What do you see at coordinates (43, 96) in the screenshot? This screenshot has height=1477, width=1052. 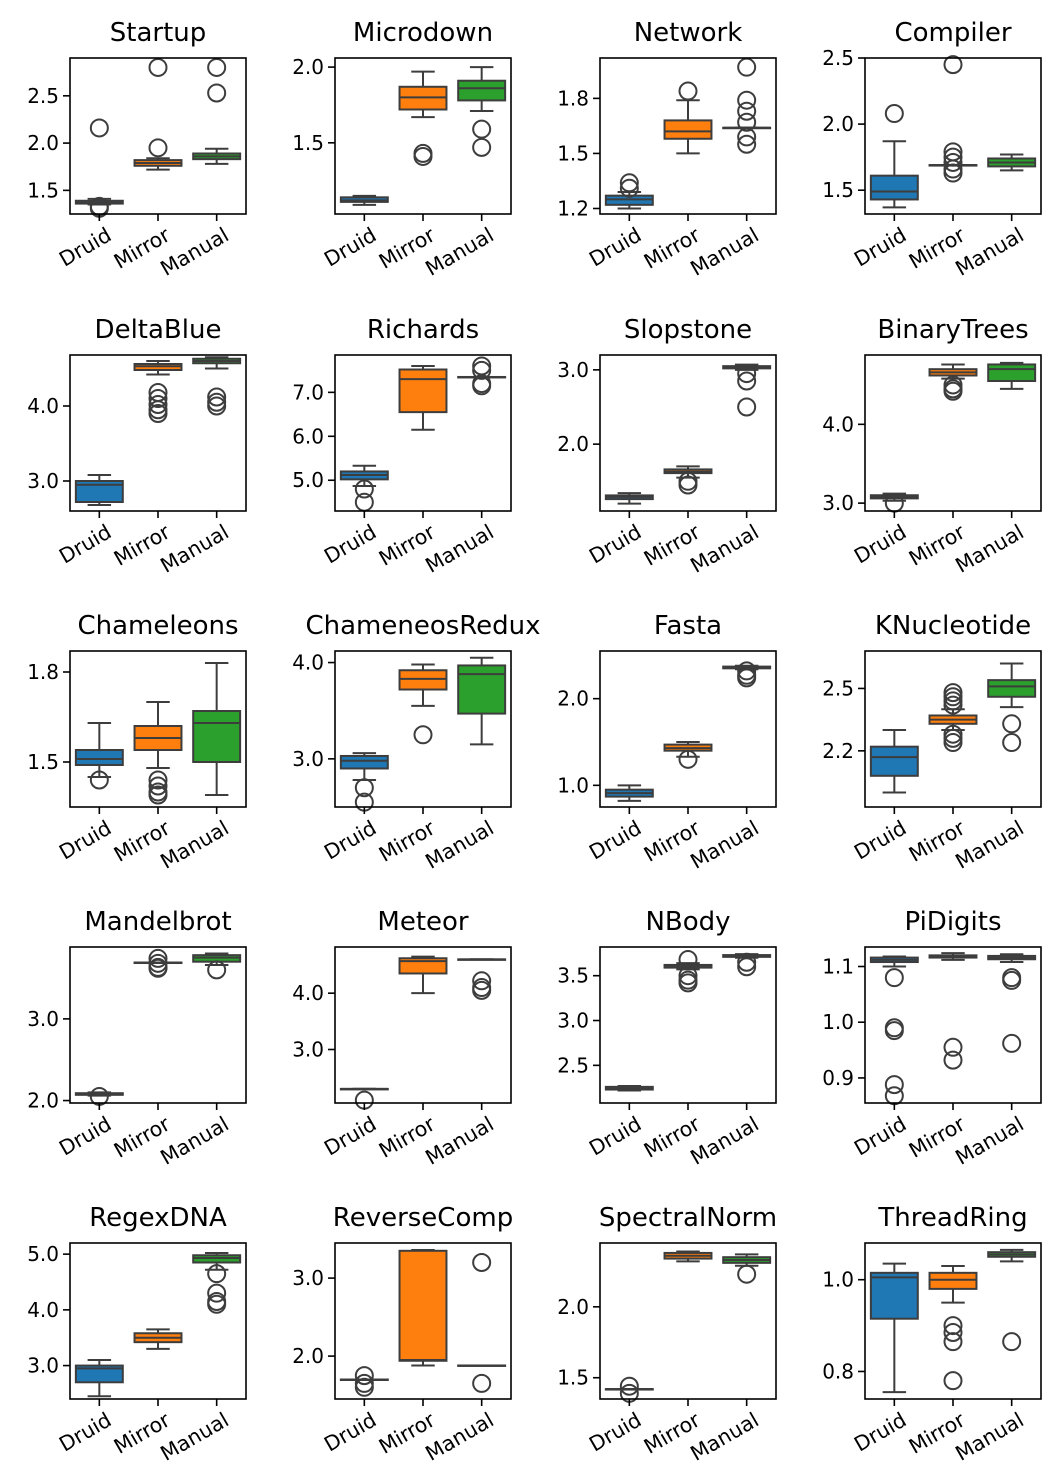 I see `ytick-label: 2.5` at bounding box center [43, 96].